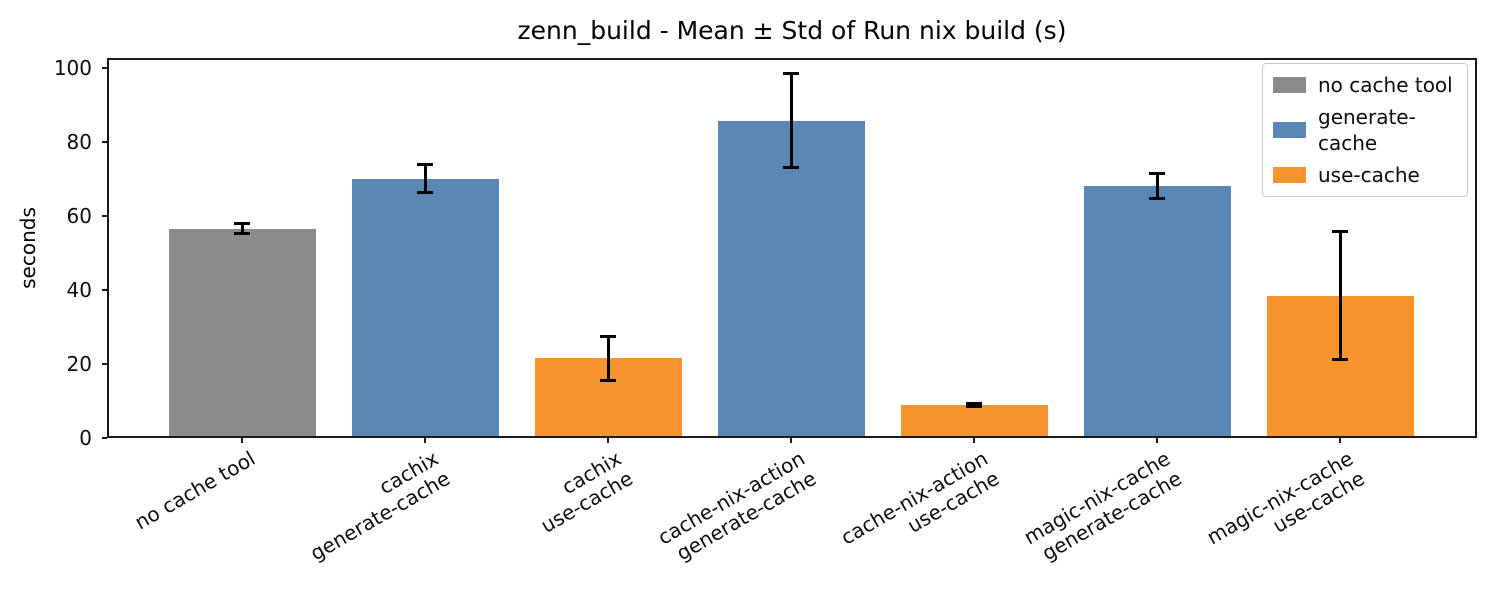 This screenshot has width=1500, height=600. I want to click on legend-label: no cache tool, so click(1385, 85).